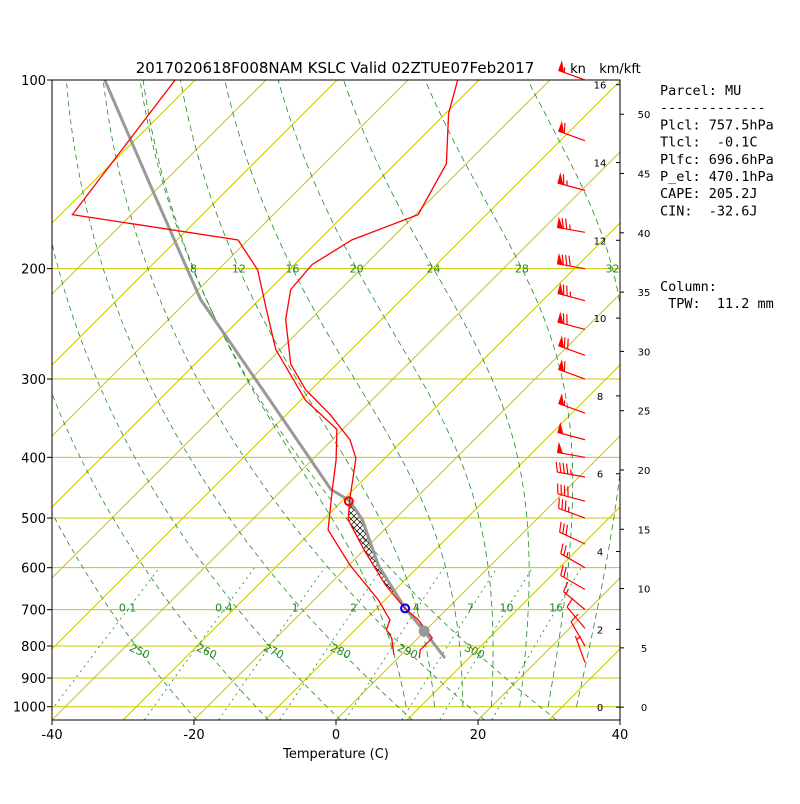 The height and width of the screenshot is (804, 800). I want to click on moist-adiabat-label: 24, so click(433, 269).